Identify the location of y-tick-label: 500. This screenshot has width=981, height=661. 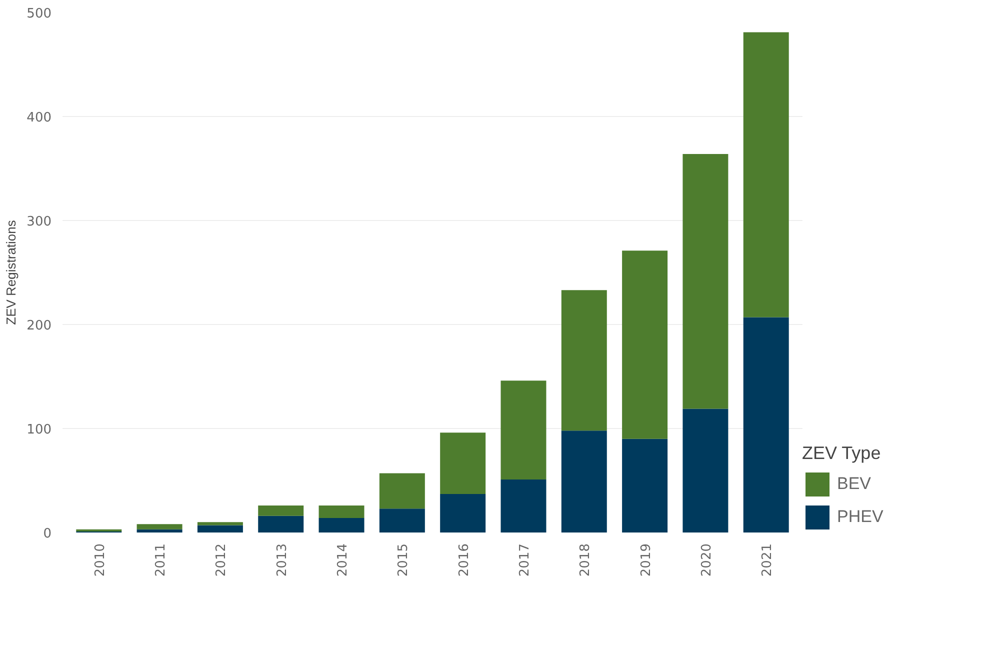
(39, 14).